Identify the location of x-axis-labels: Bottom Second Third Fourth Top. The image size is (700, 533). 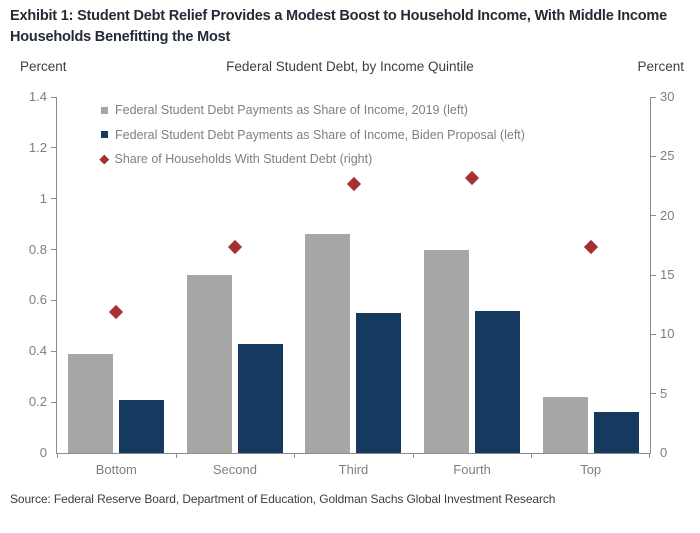
(353, 469).